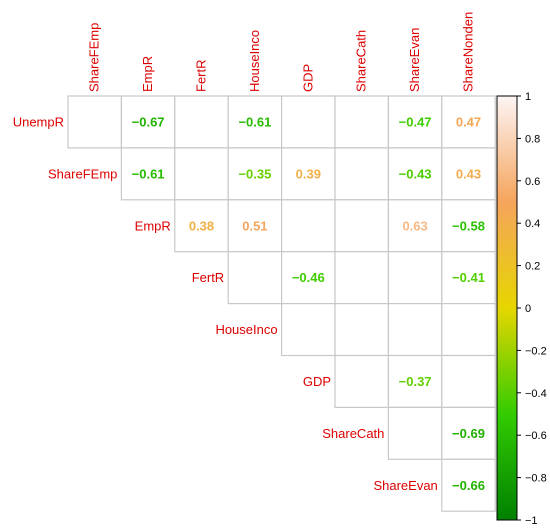 The height and width of the screenshot is (530, 550). Describe the element at coordinates (468, 173) in the screenshot. I see `cell-value-r1-c7: 0.43` at that location.